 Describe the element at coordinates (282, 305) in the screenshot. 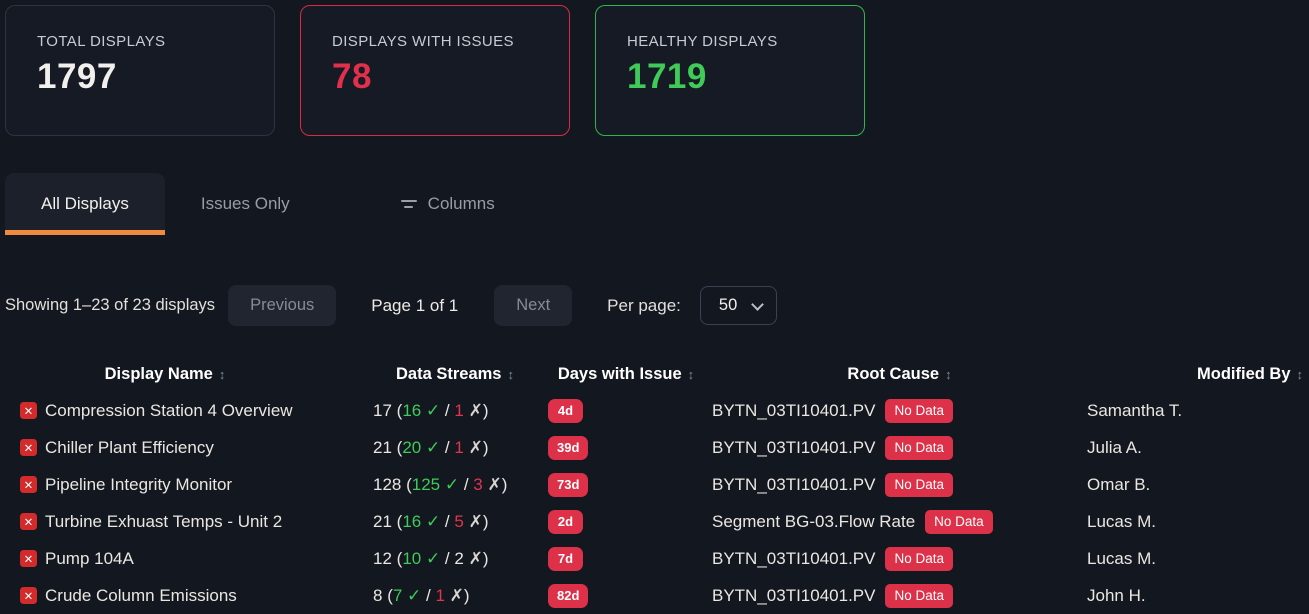

I see `previous-button: Previous` at that location.